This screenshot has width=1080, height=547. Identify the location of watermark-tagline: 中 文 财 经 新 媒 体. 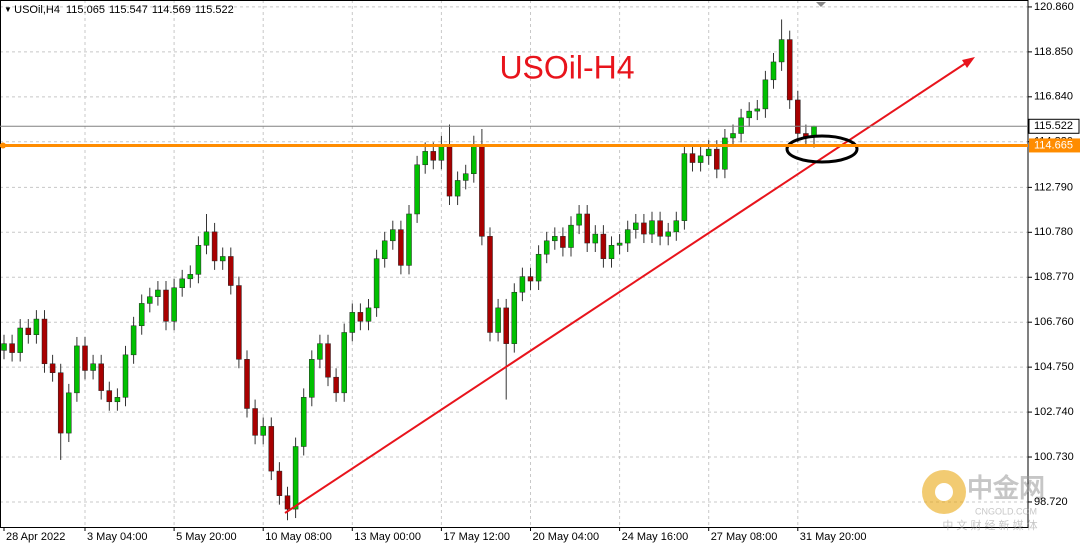
(989, 525).